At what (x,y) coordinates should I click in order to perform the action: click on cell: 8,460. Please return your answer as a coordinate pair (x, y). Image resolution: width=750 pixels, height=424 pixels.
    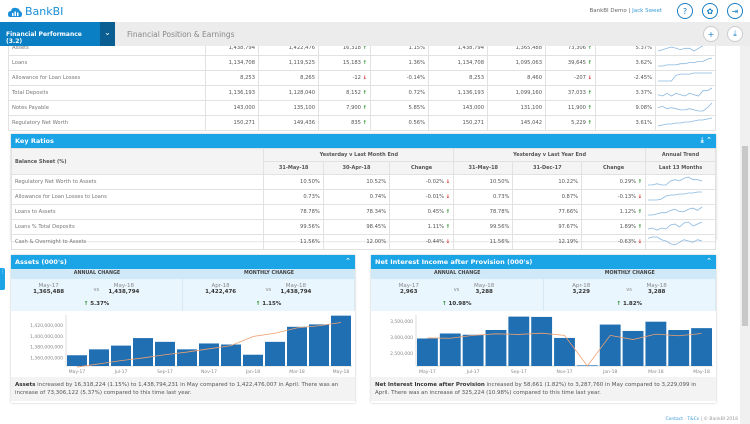
    Looking at the image, I should click on (516, 78).